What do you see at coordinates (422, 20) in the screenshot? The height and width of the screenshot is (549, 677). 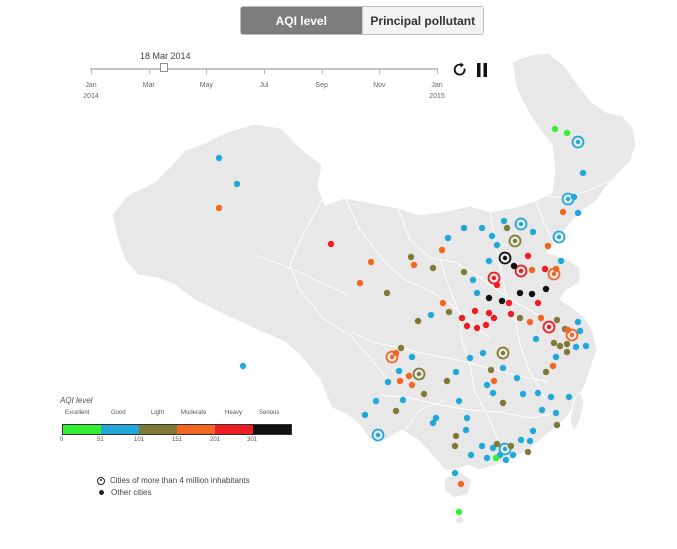 I see `principal-pollutant-tab: Principal pollutant` at bounding box center [422, 20].